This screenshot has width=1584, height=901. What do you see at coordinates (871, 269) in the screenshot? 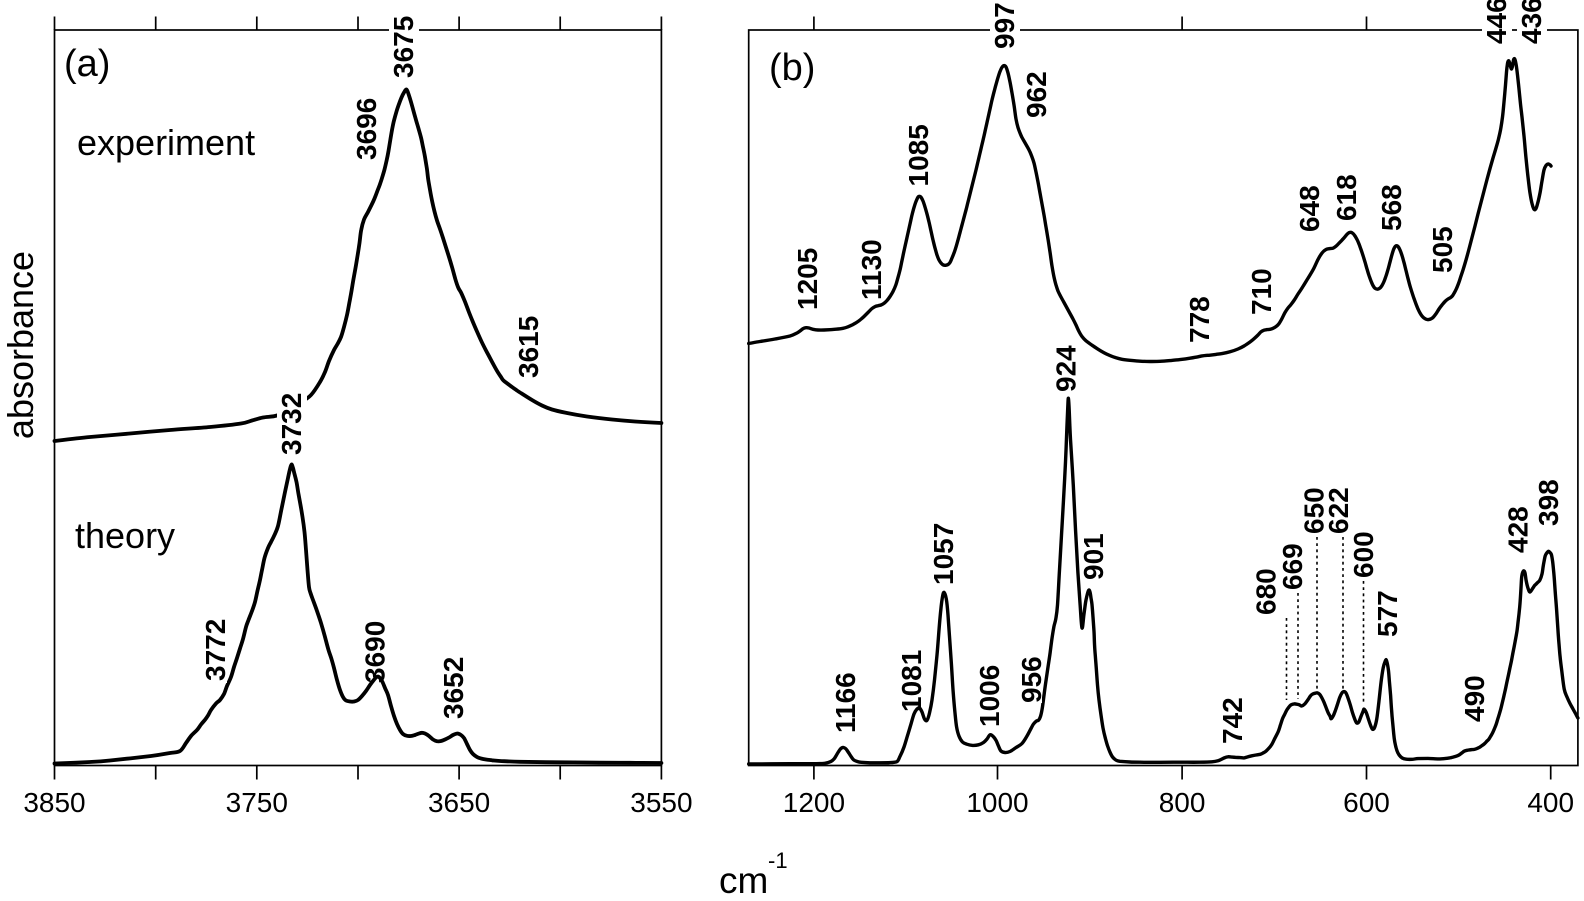
I see `svg-text: 1130` at bounding box center [871, 269].